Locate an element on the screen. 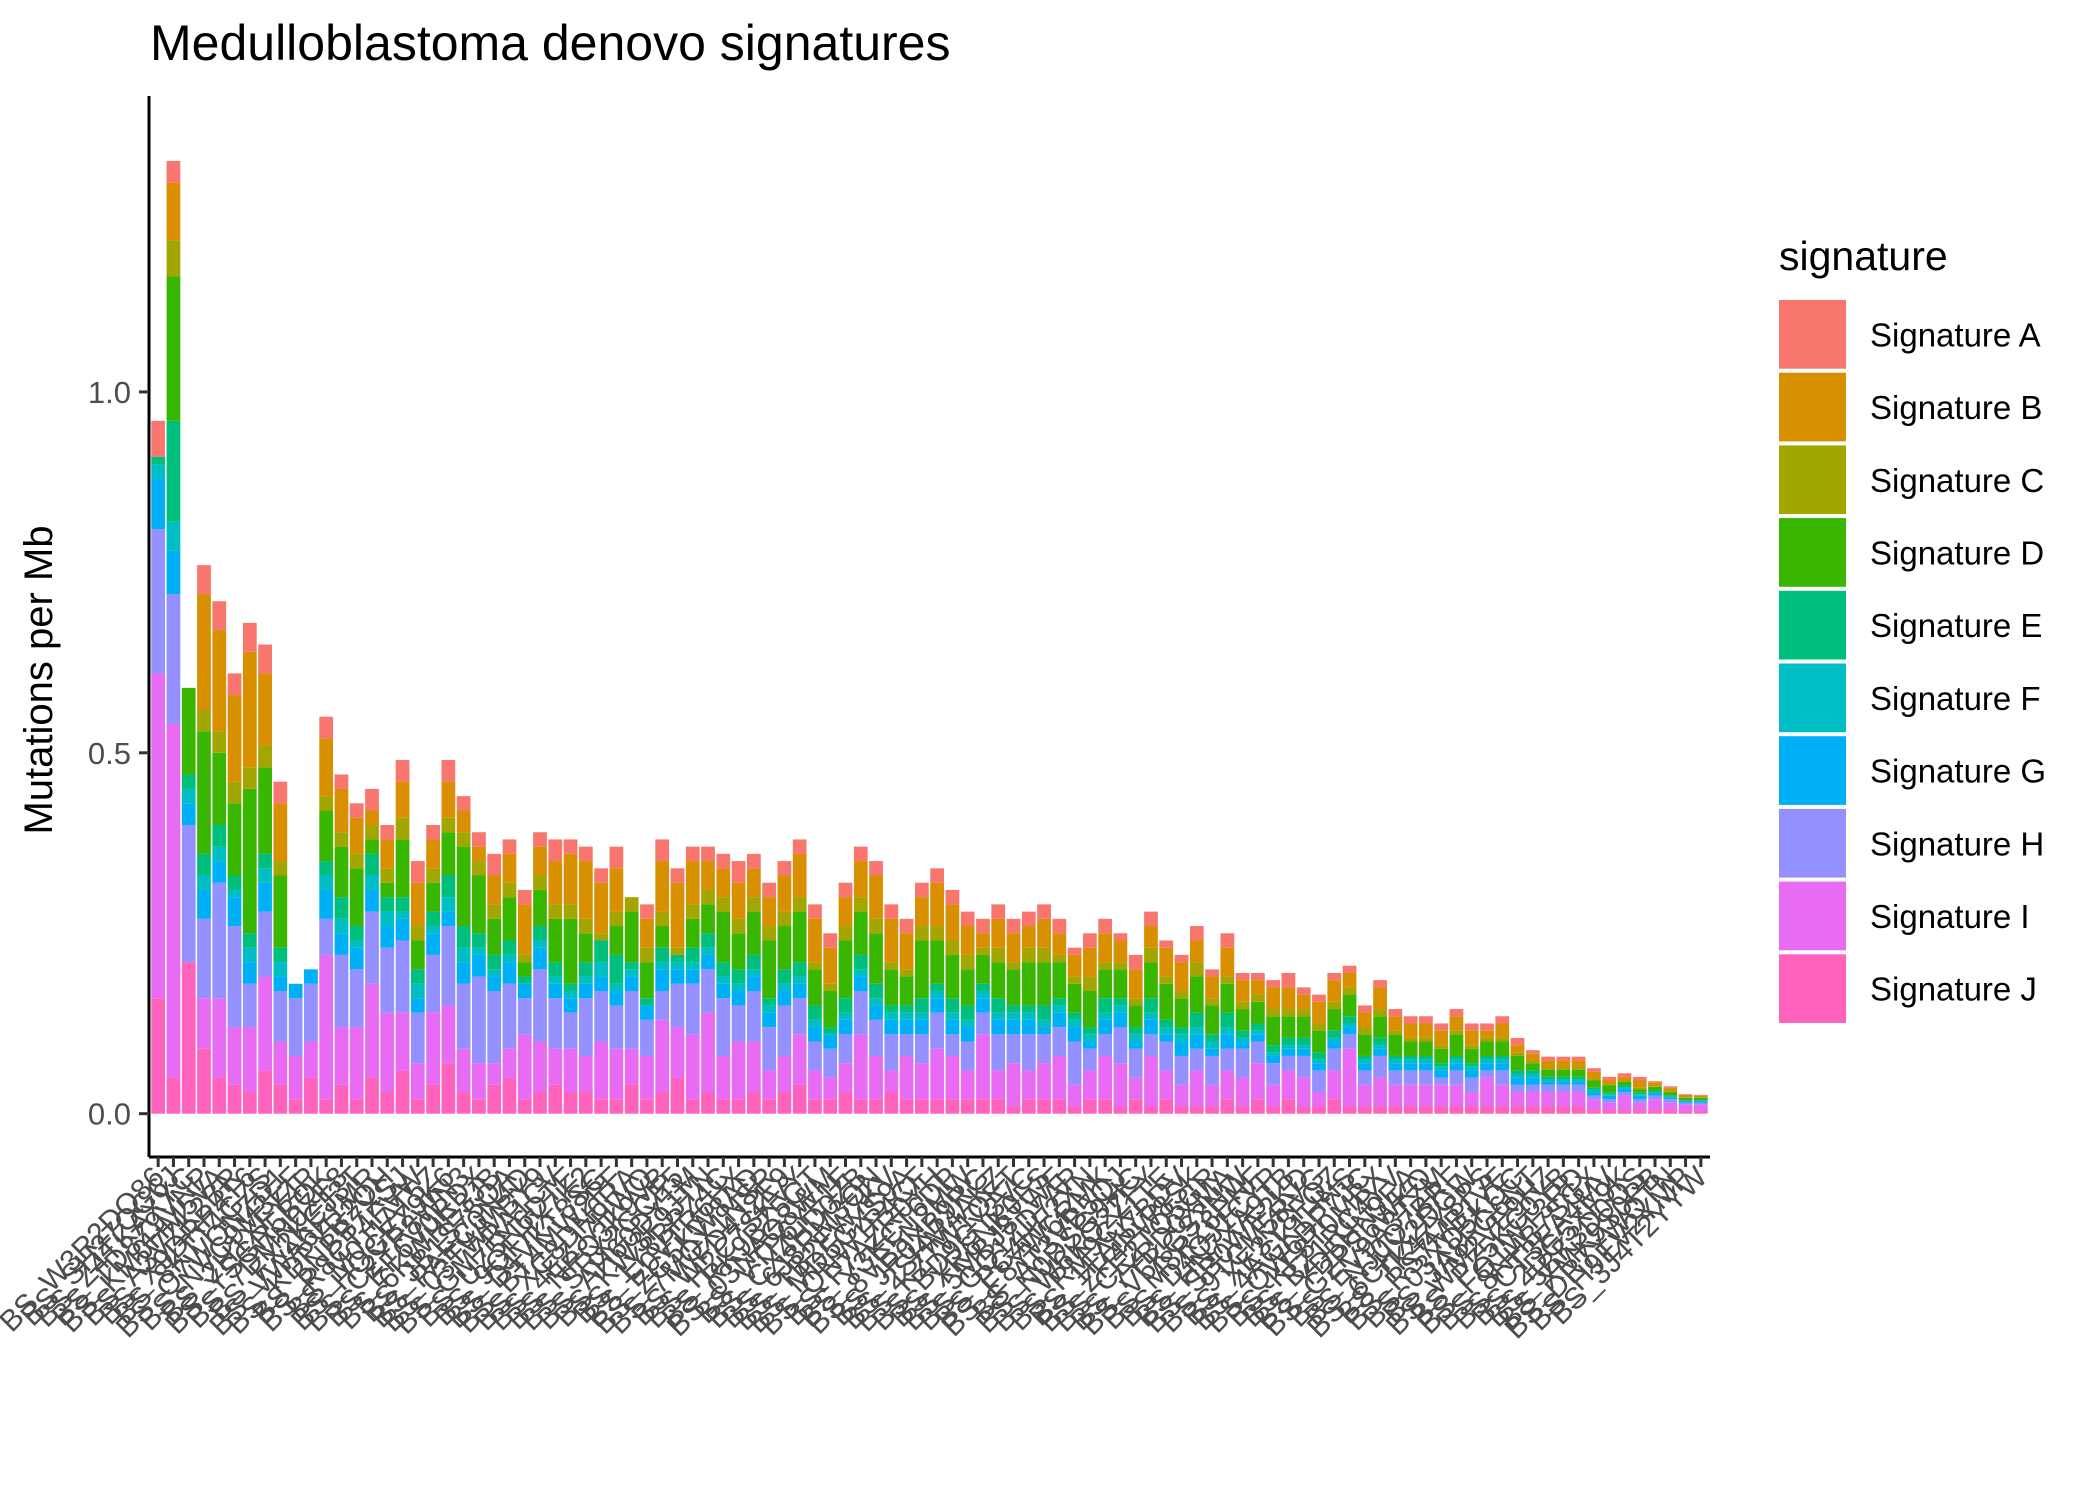 This screenshot has width=2099, height=1504. legend-key-label: Signature C is located at coordinates (1957, 480).